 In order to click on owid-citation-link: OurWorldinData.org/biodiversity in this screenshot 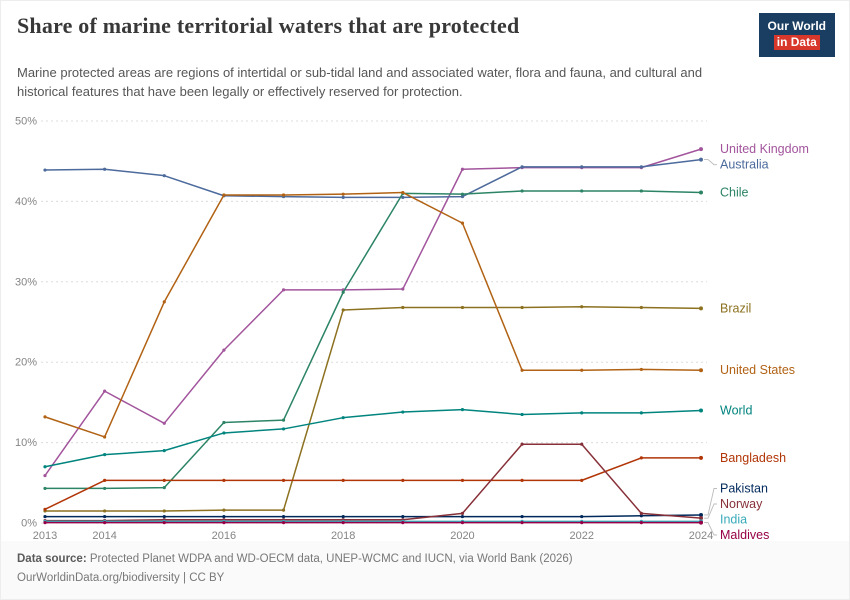, I will do `click(98, 578)`.